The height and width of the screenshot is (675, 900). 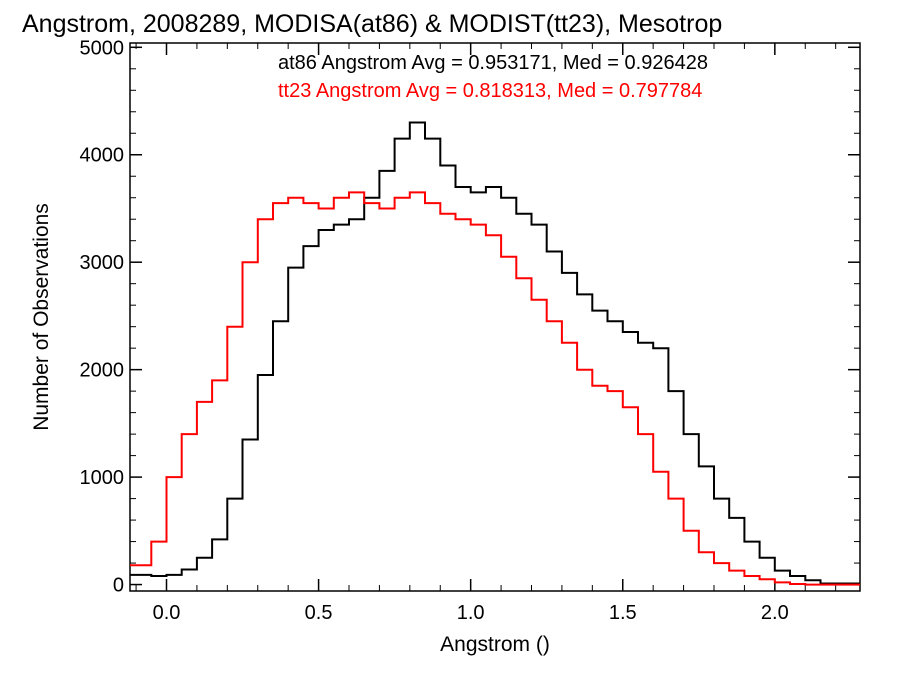 What do you see at coordinates (102, 263) in the screenshot?
I see `y-tick-label: 3000` at bounding box center [102, 263].